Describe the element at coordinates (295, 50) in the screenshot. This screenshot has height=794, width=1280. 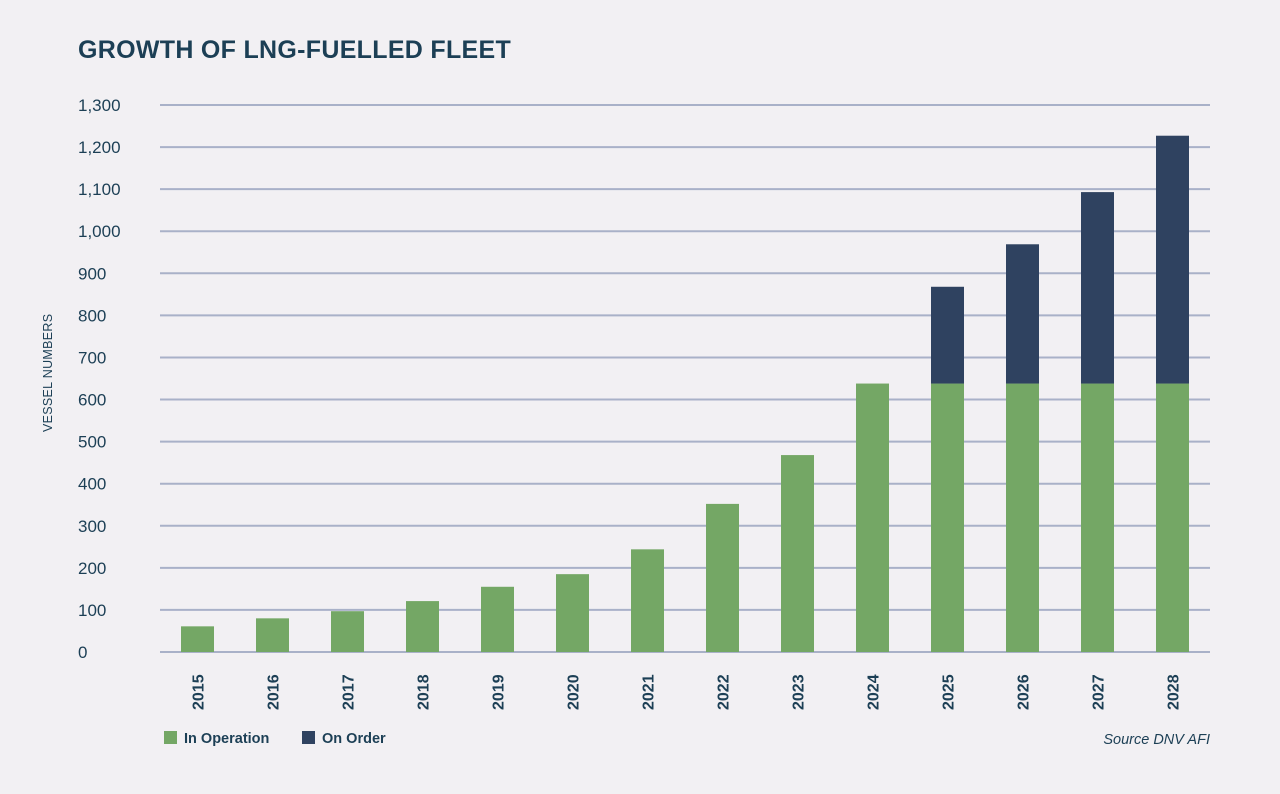
I see `chart-title: GROWTH OF LNG-FUELLED FLEET` at that location.